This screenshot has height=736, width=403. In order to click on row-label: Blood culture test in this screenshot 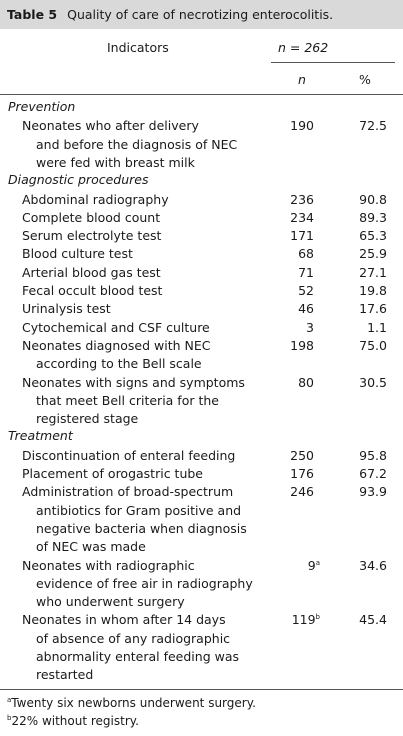, I will do `click(77, 254)`.